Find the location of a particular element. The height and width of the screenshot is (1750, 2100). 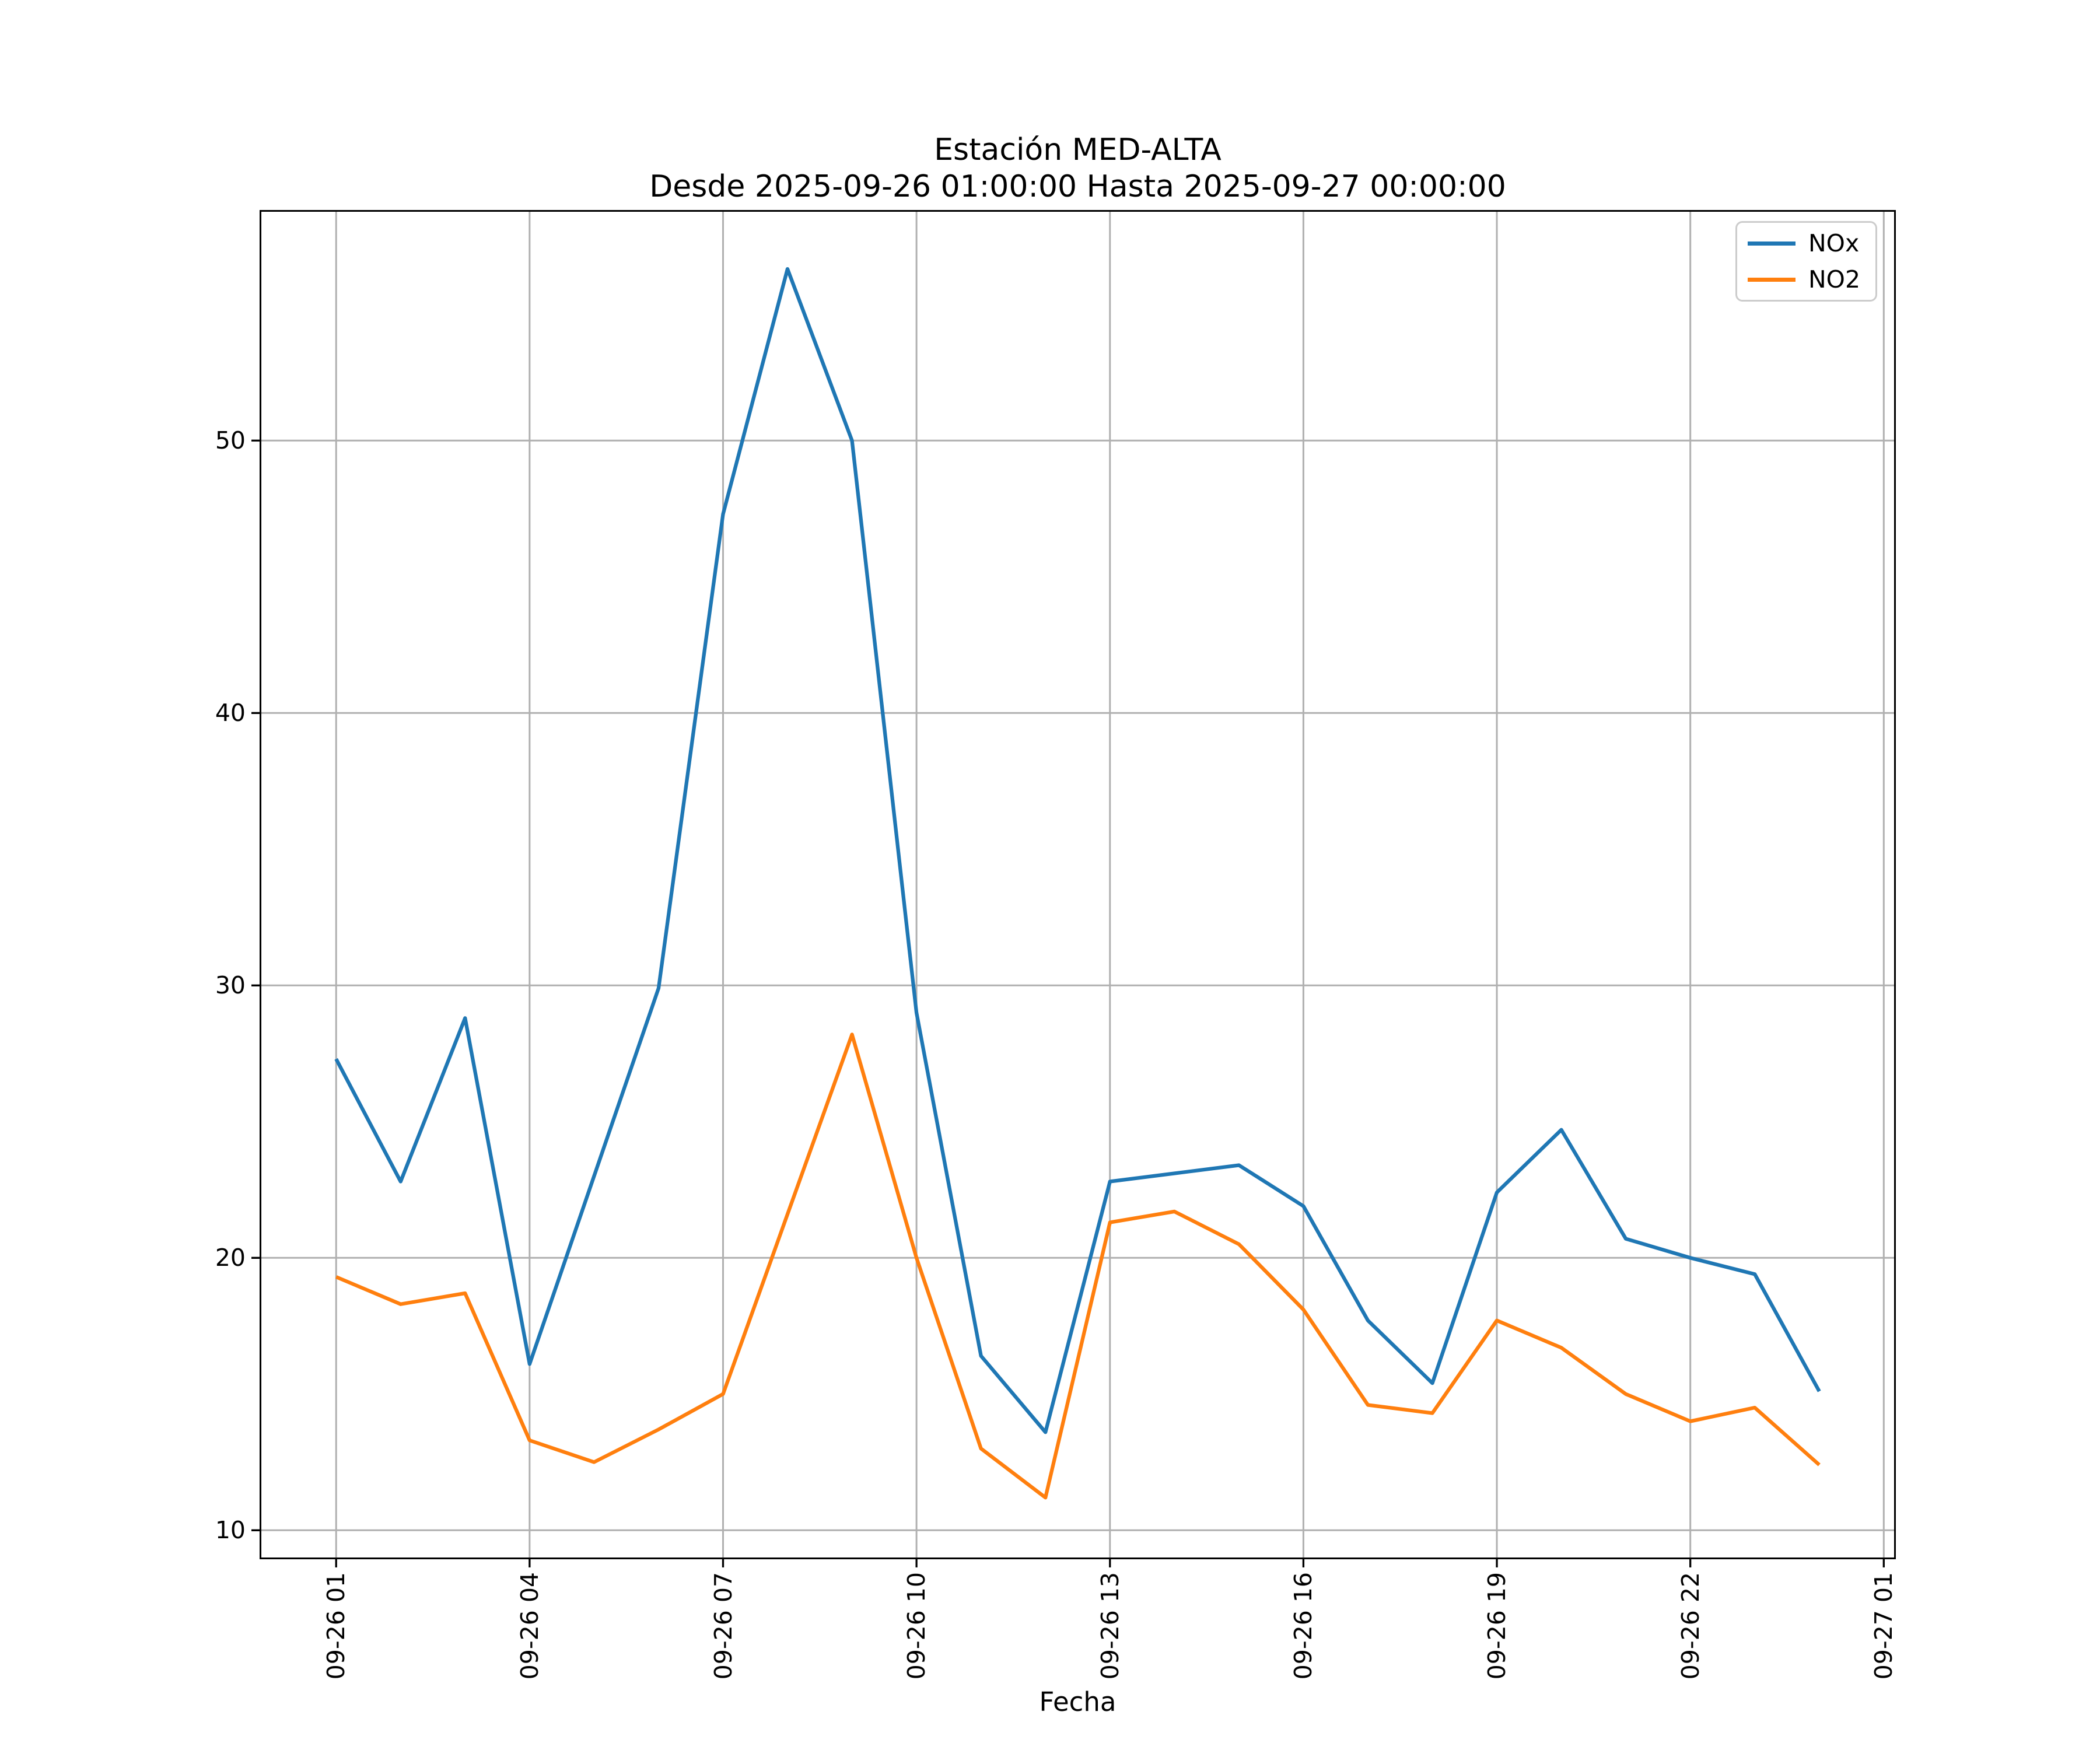

legend-label-nox: NOx is located at coordinates (1834, 243).